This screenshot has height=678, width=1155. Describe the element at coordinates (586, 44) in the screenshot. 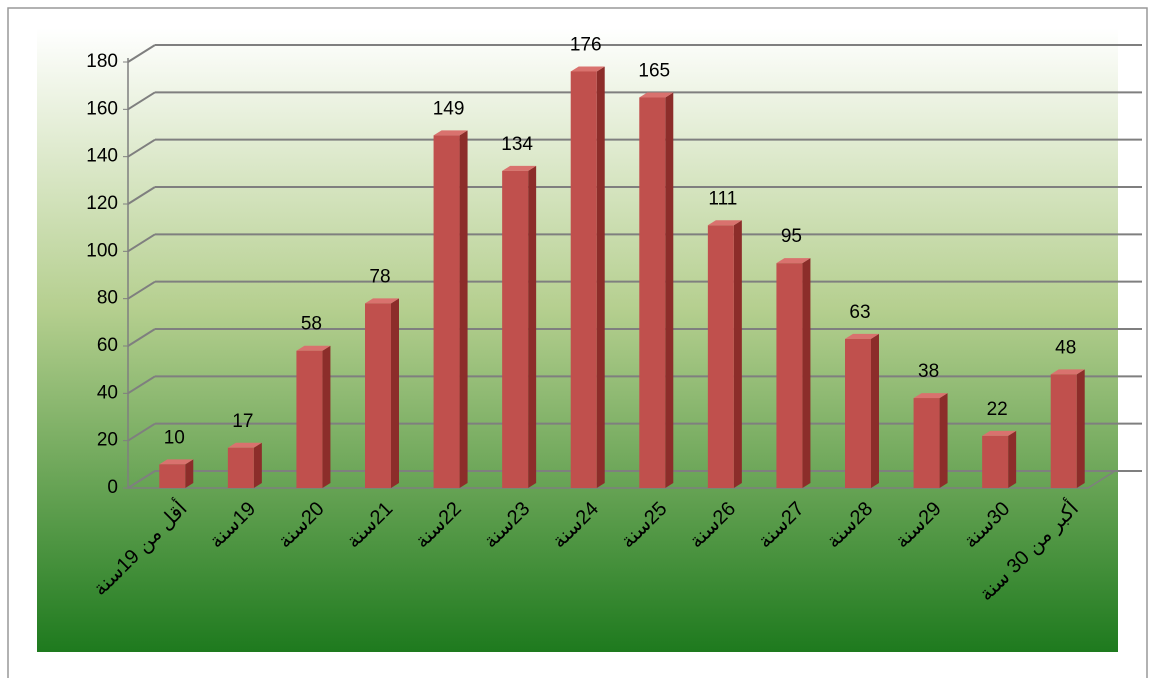

I see `data-label: 176` at that location.